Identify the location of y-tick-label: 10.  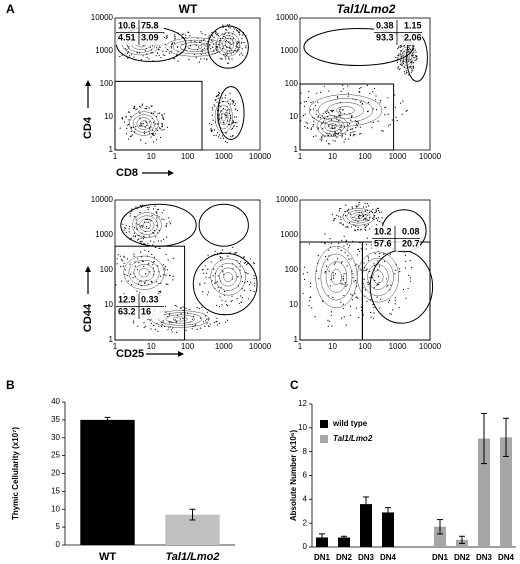
(55, 508).